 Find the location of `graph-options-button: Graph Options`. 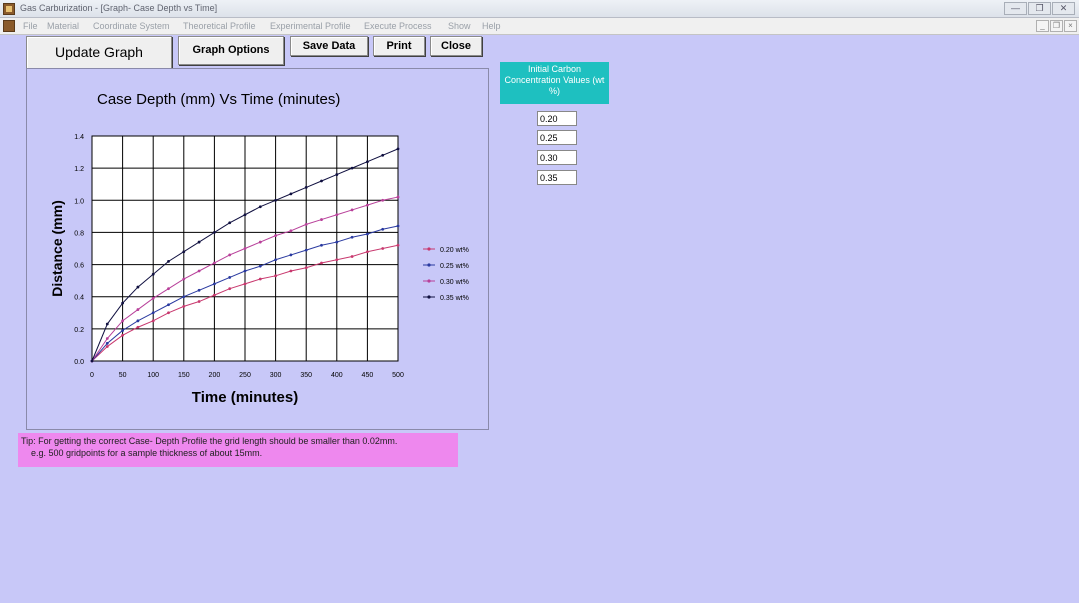

graph-options-button: Graph Options is located at coordinates (231, 50).